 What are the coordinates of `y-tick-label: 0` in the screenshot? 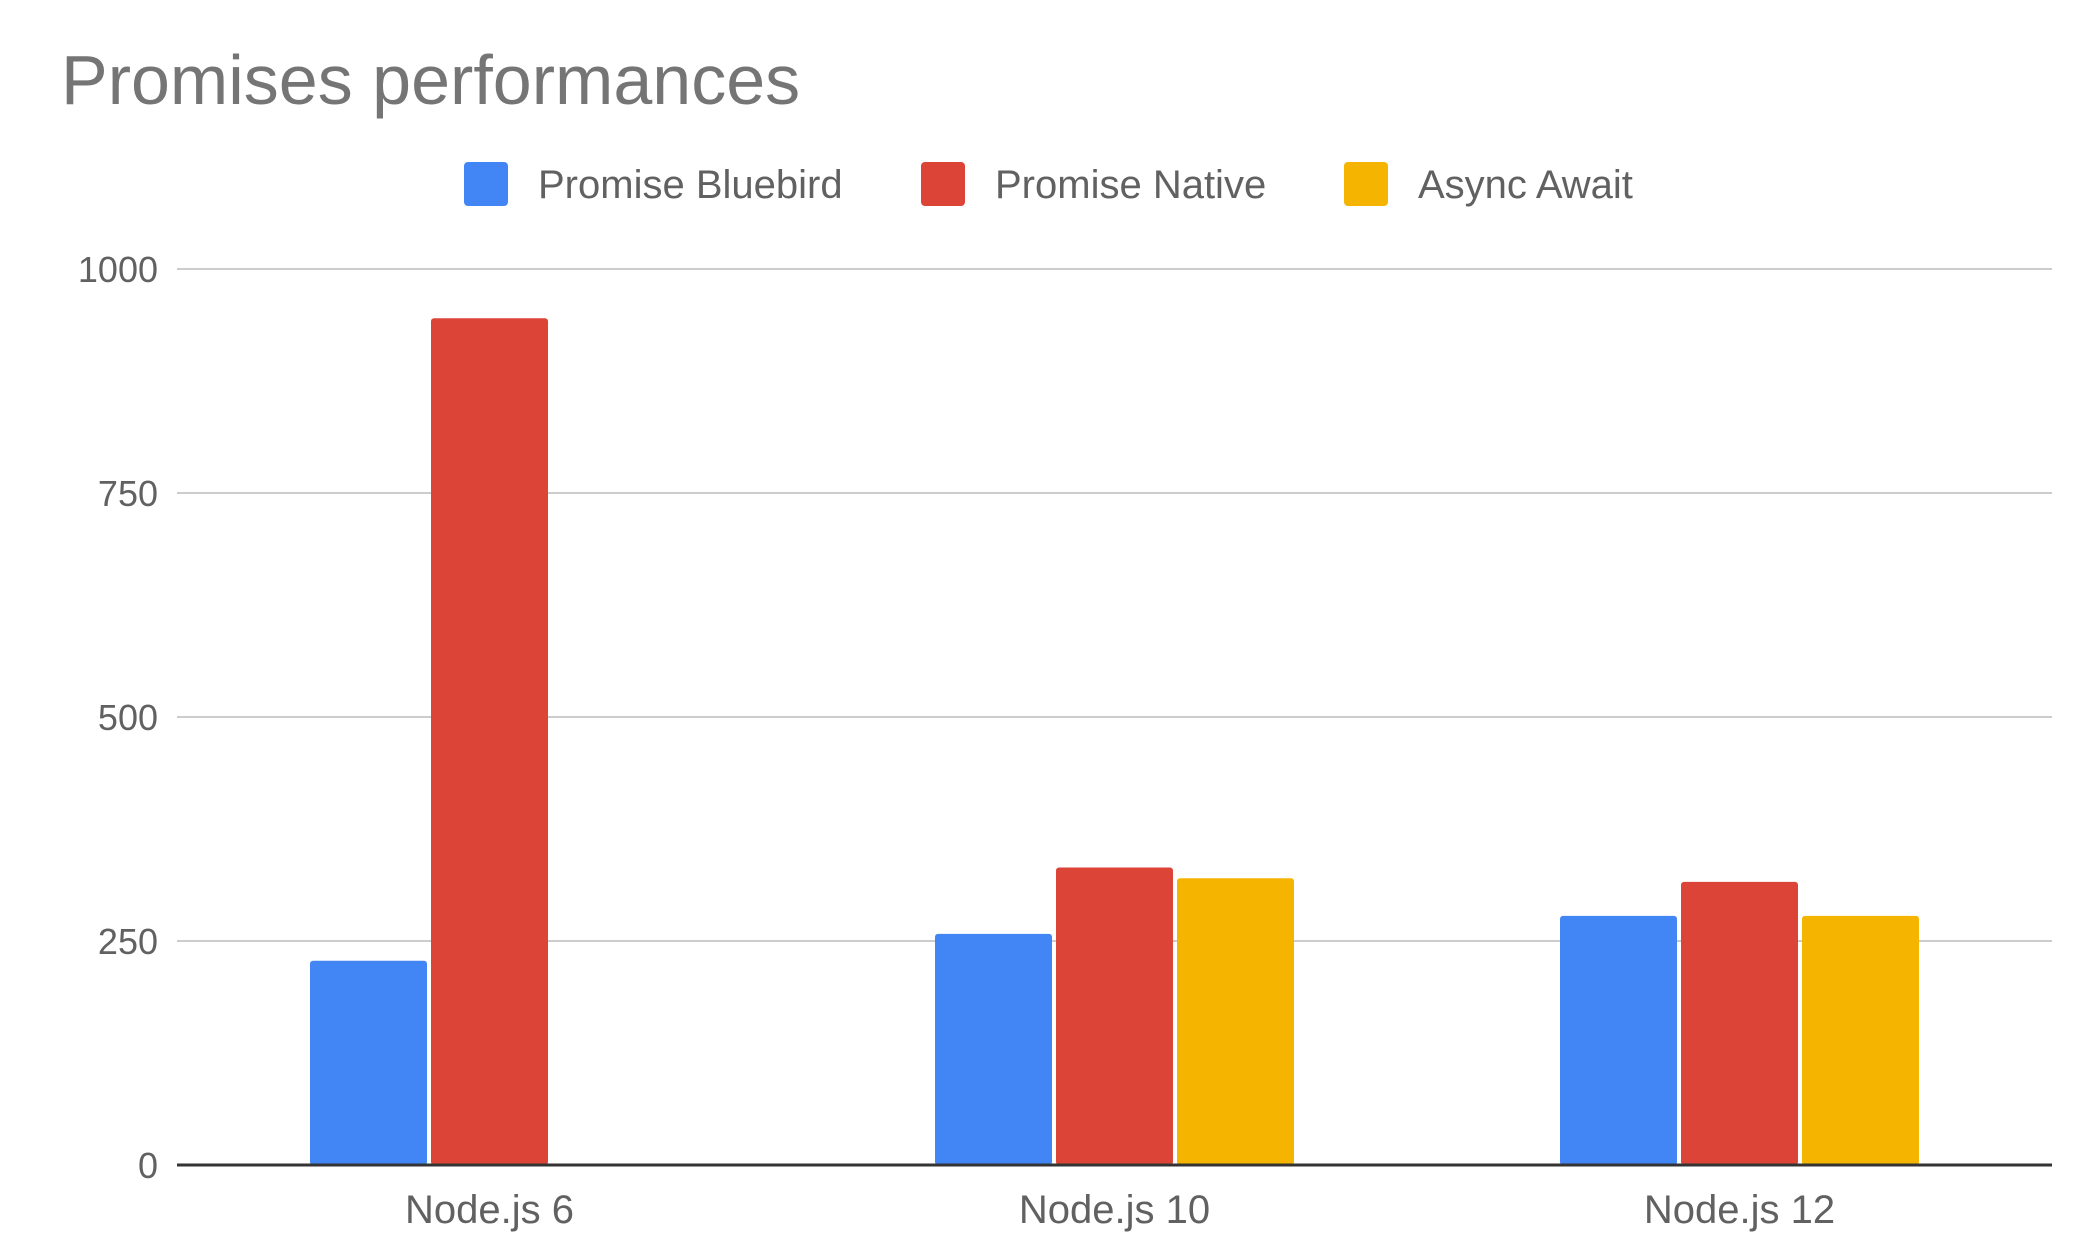 It's located at (148, 1165).